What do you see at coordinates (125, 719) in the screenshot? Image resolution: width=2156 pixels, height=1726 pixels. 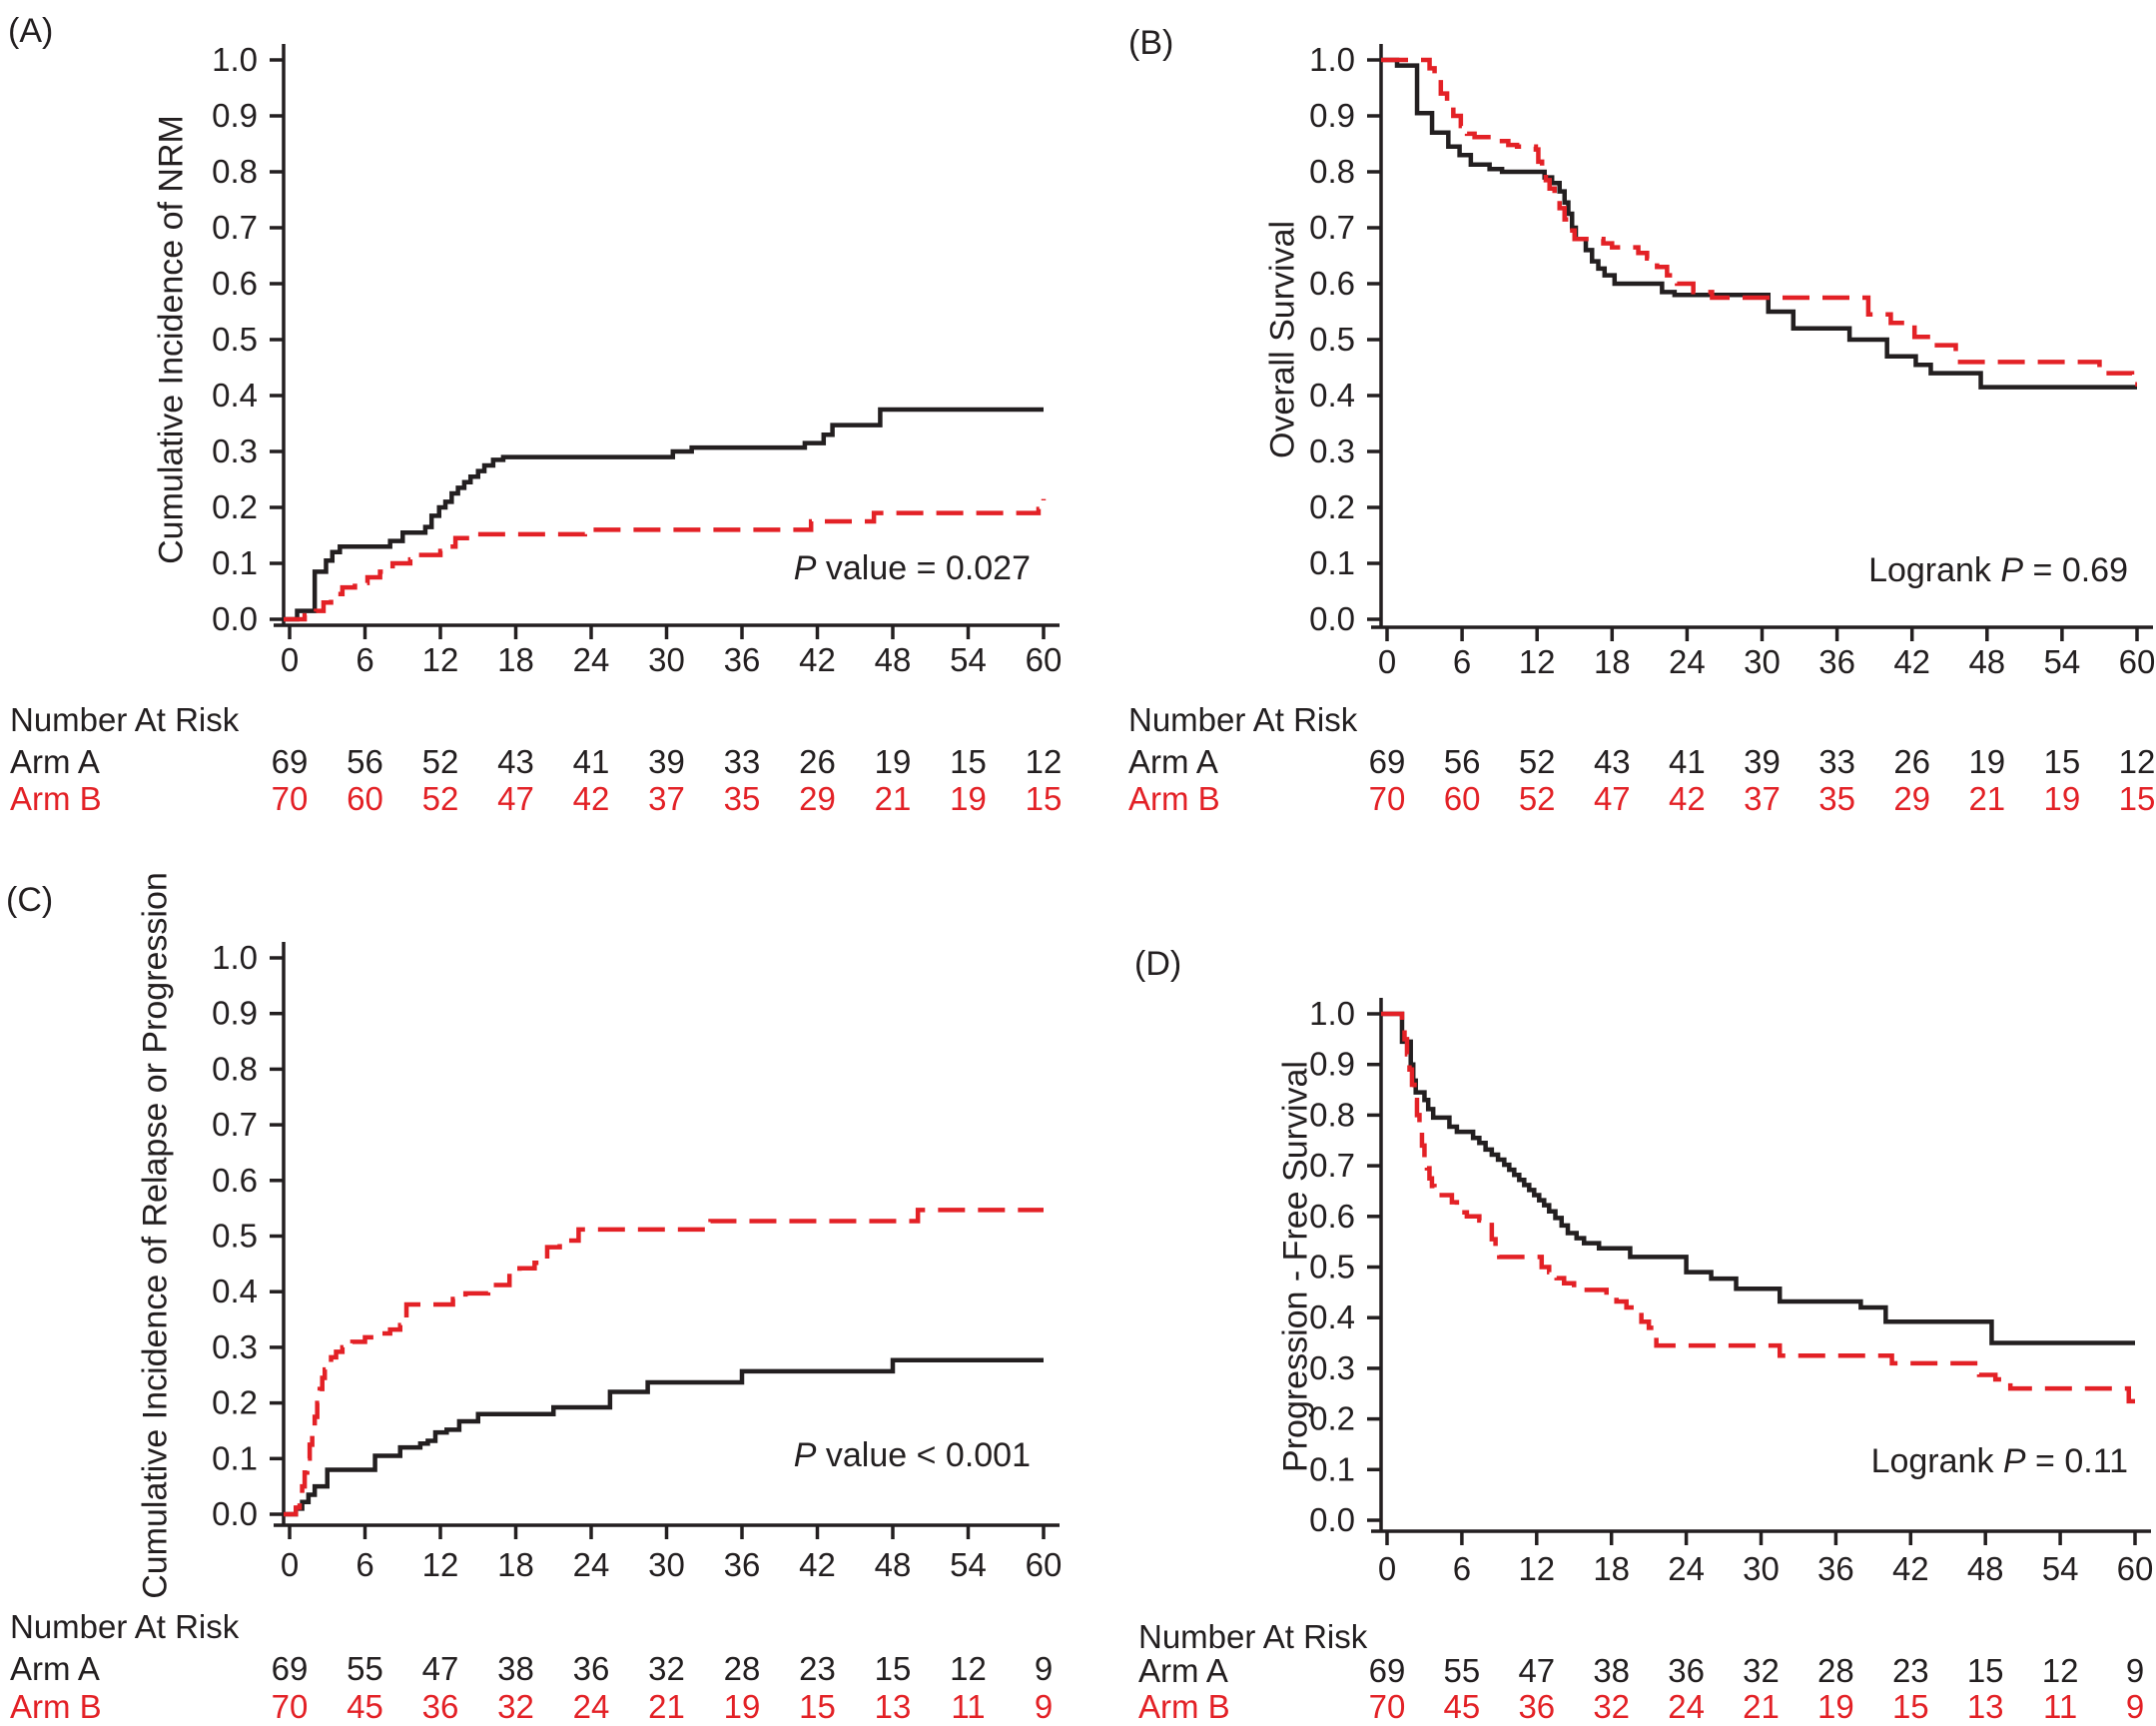 I see `number-at-risk-title-a: Number At Risk` at bounding box center [125, 719].